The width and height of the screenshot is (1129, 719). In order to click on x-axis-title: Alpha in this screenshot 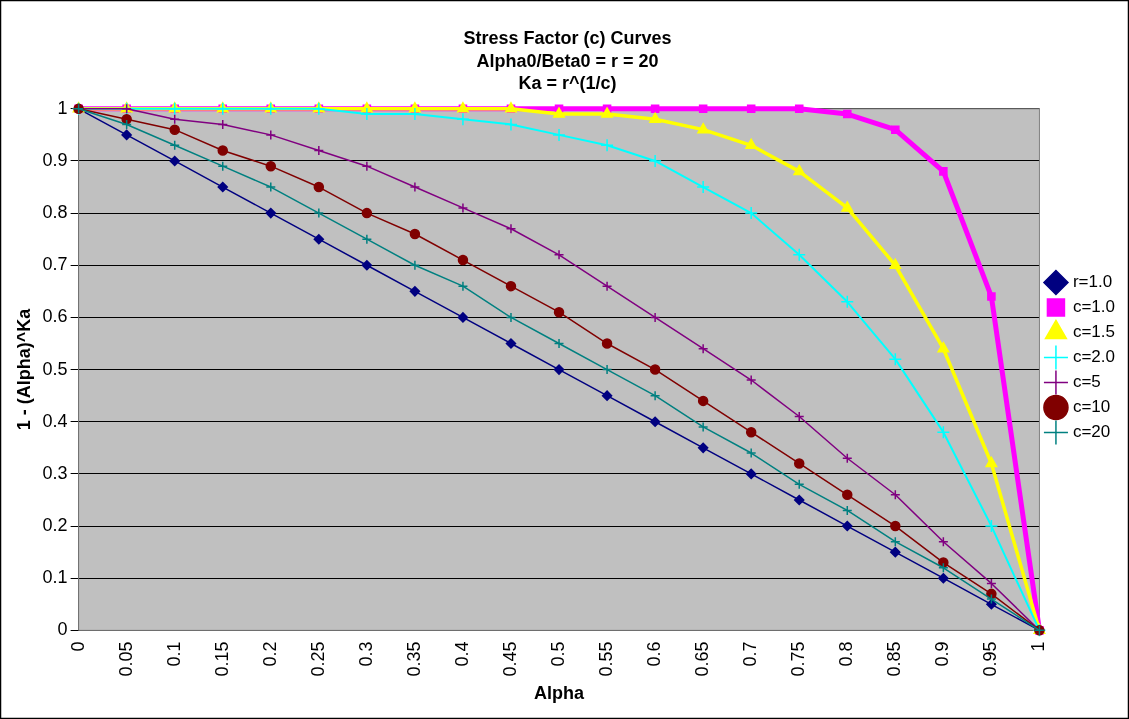, I will do `click(560, 693)`.